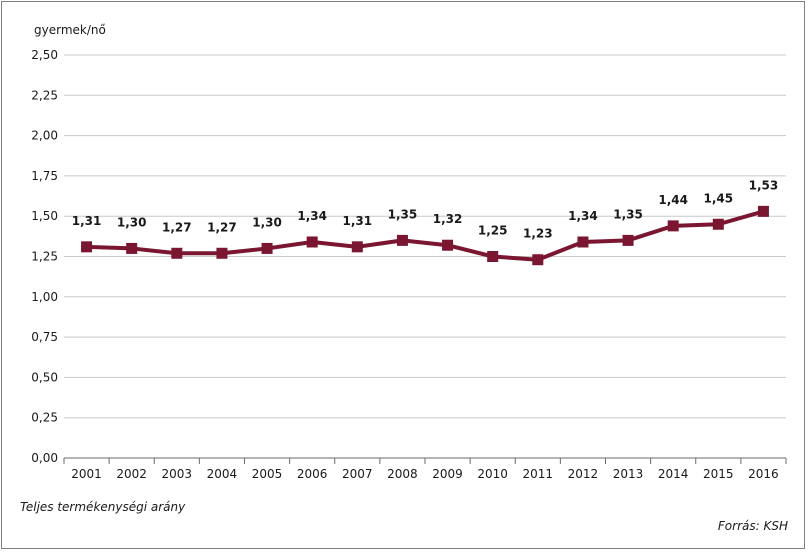 The width and height of the screenshot is (808, 552). What do you see at coordinates (44, 297) in the screenshot?
I see `y-tick-label: 1,00` at bounding box center [44, 297].